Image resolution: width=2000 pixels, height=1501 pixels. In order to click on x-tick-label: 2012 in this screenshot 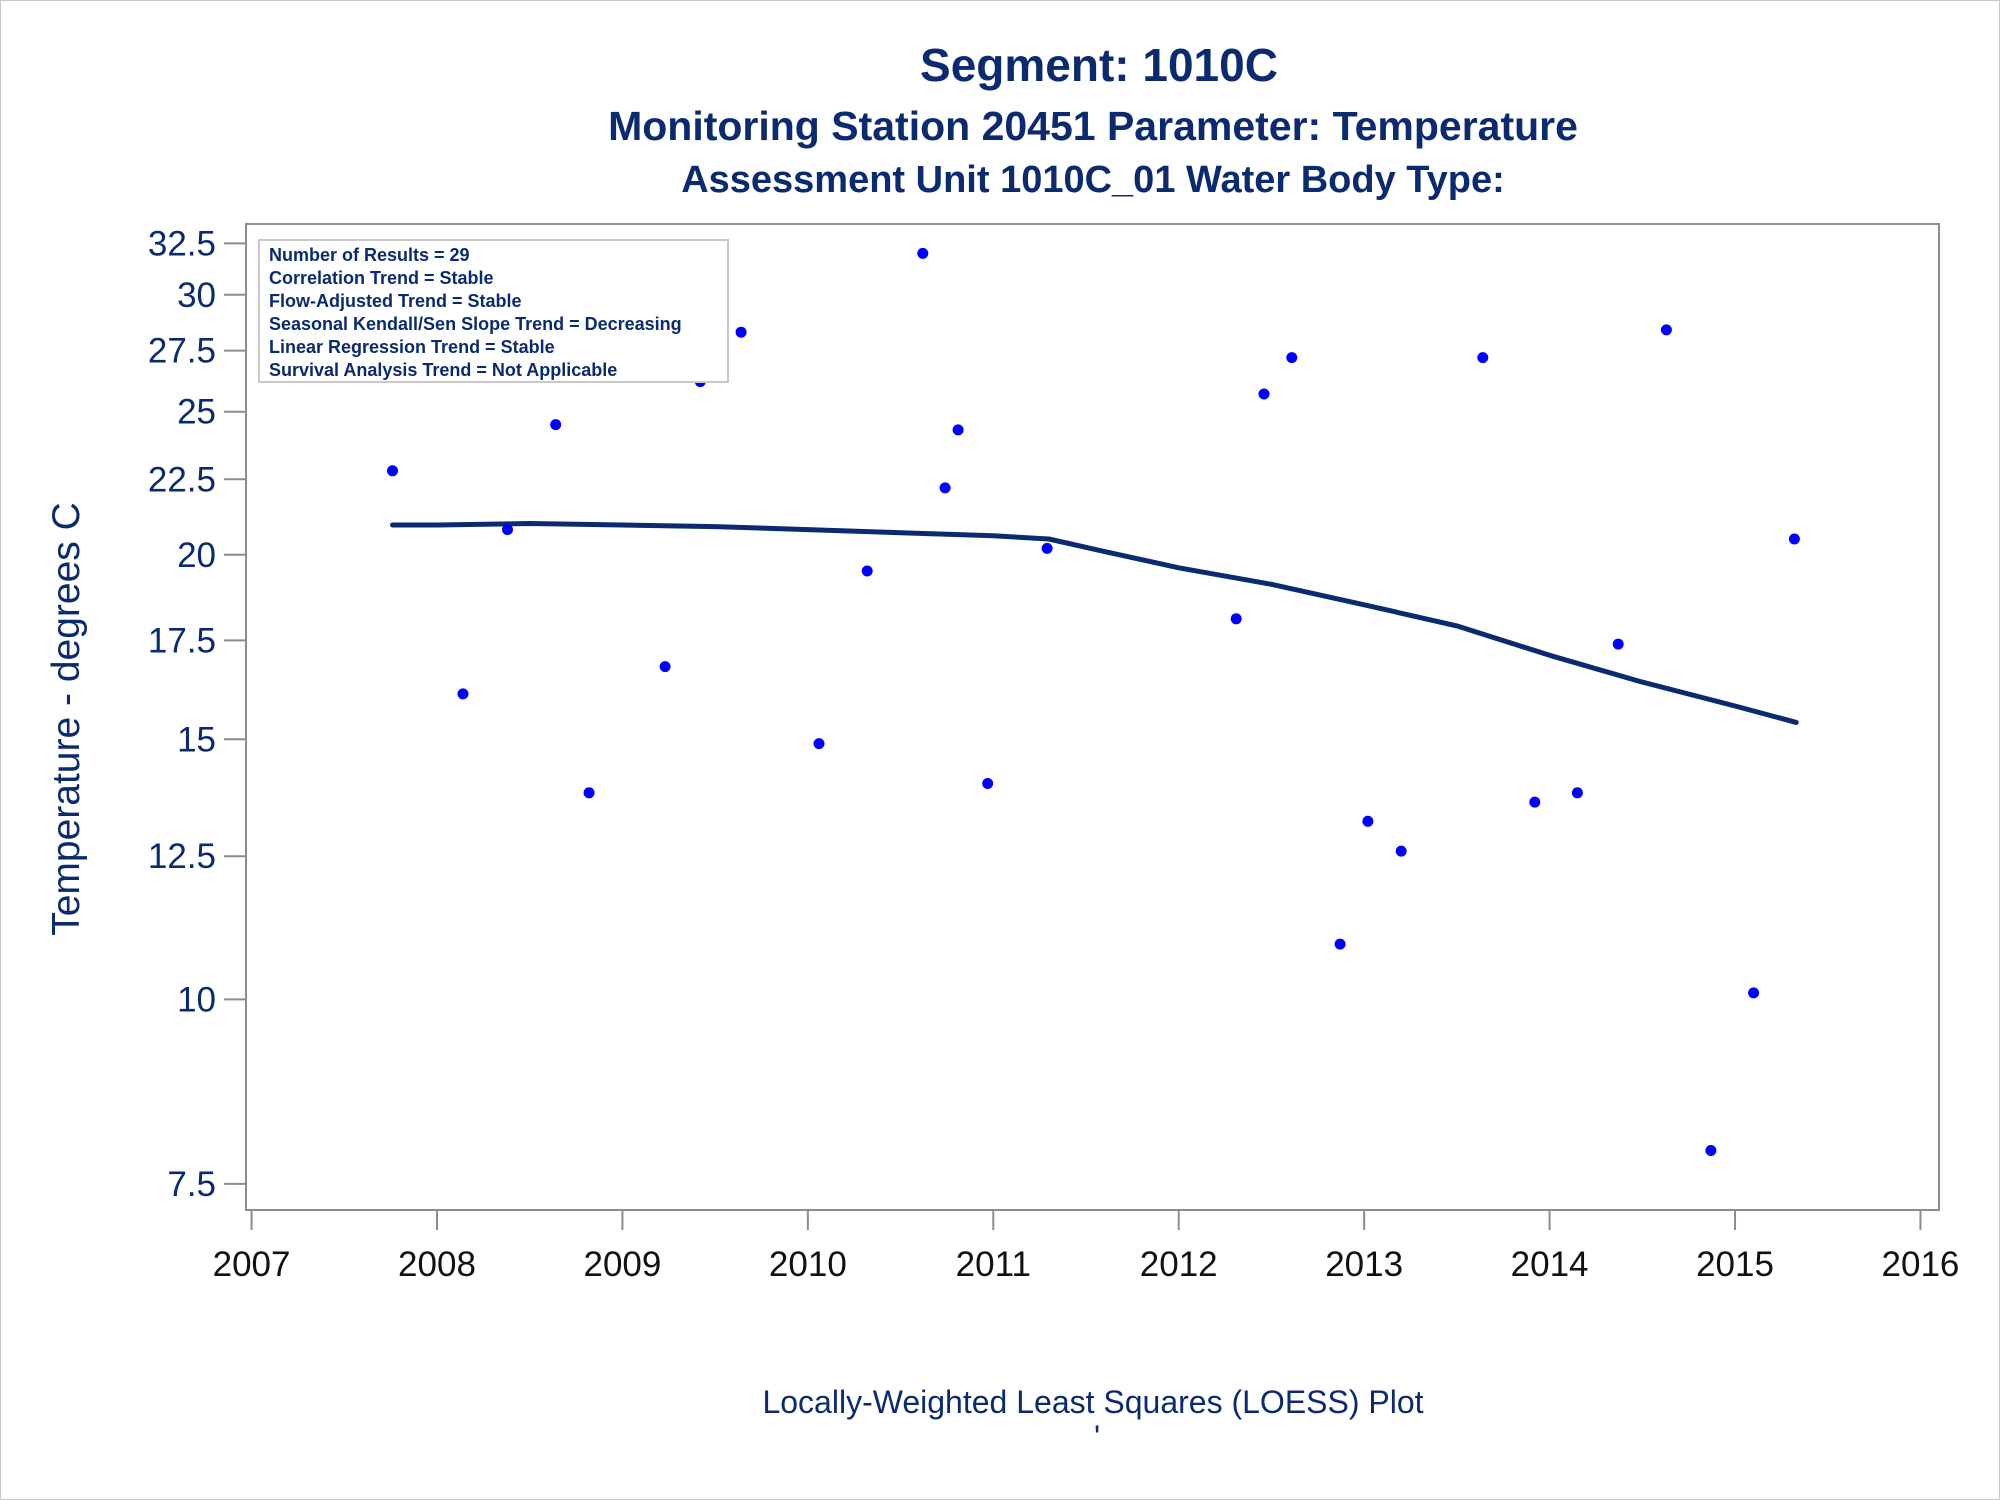, I will do `click(1179, 1264)`.